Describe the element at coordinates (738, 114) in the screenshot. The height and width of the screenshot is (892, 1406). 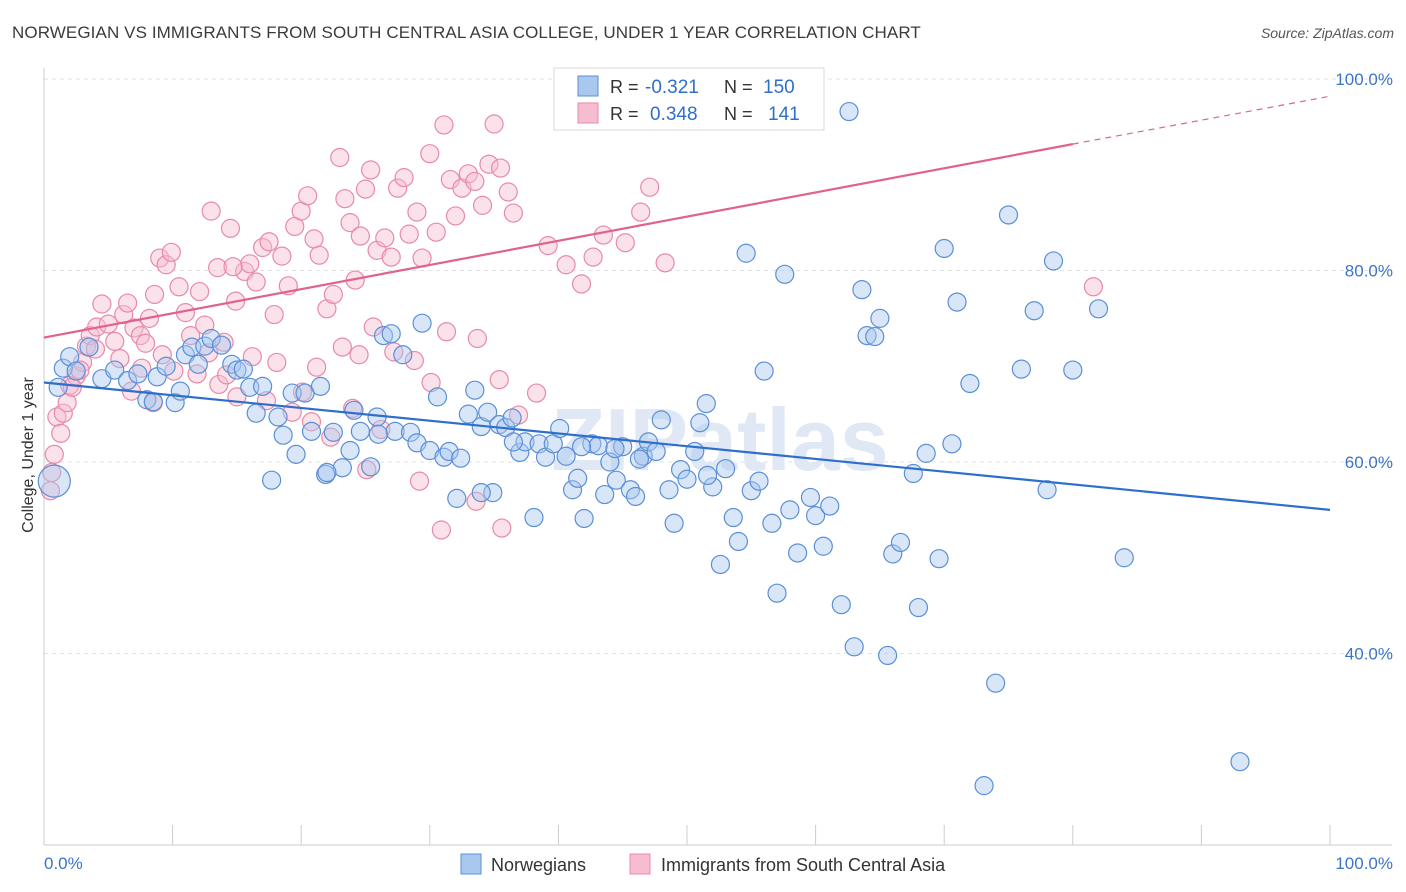
I see `legend-n-label-pink: N =` at that location.